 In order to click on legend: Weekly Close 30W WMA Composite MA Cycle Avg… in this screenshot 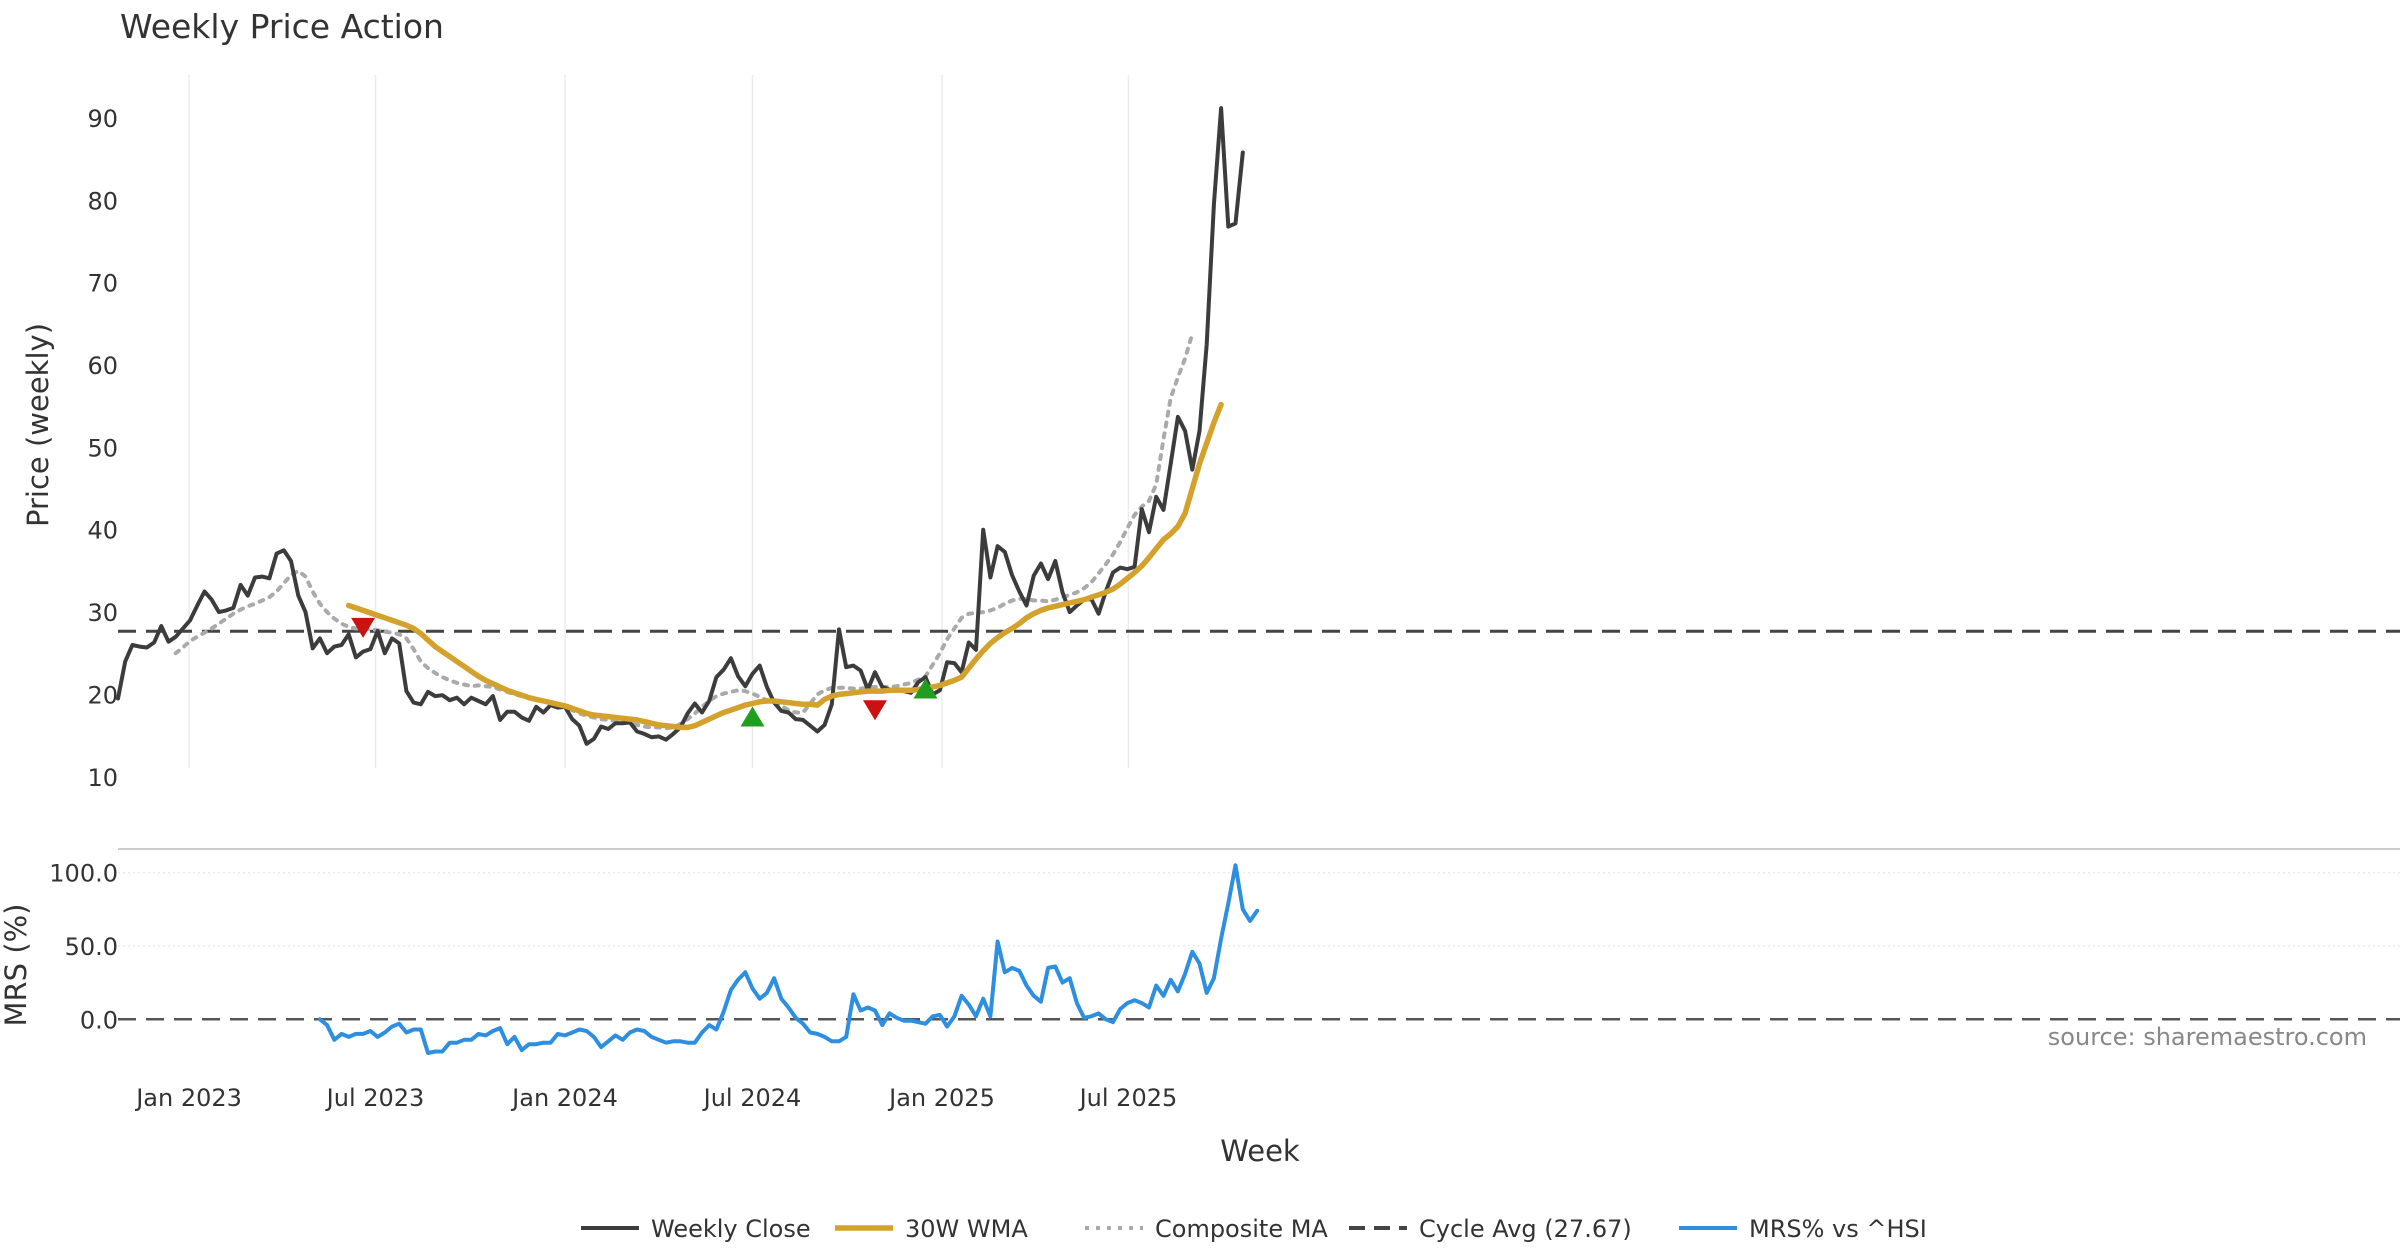, I will do `click(1254, 1229)`.